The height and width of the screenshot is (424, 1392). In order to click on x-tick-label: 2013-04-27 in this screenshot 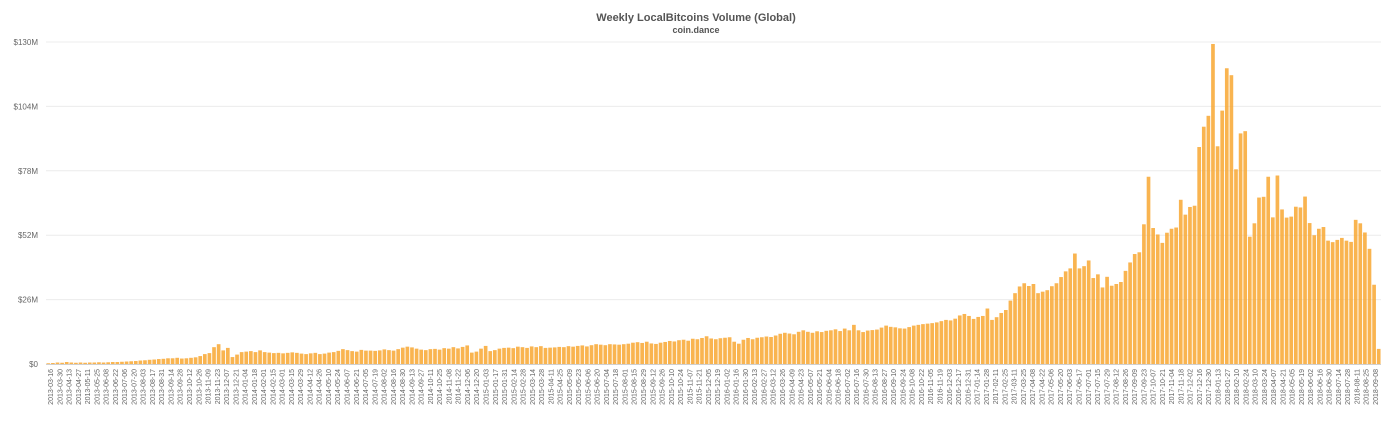, I will do `click(79, 387)`.